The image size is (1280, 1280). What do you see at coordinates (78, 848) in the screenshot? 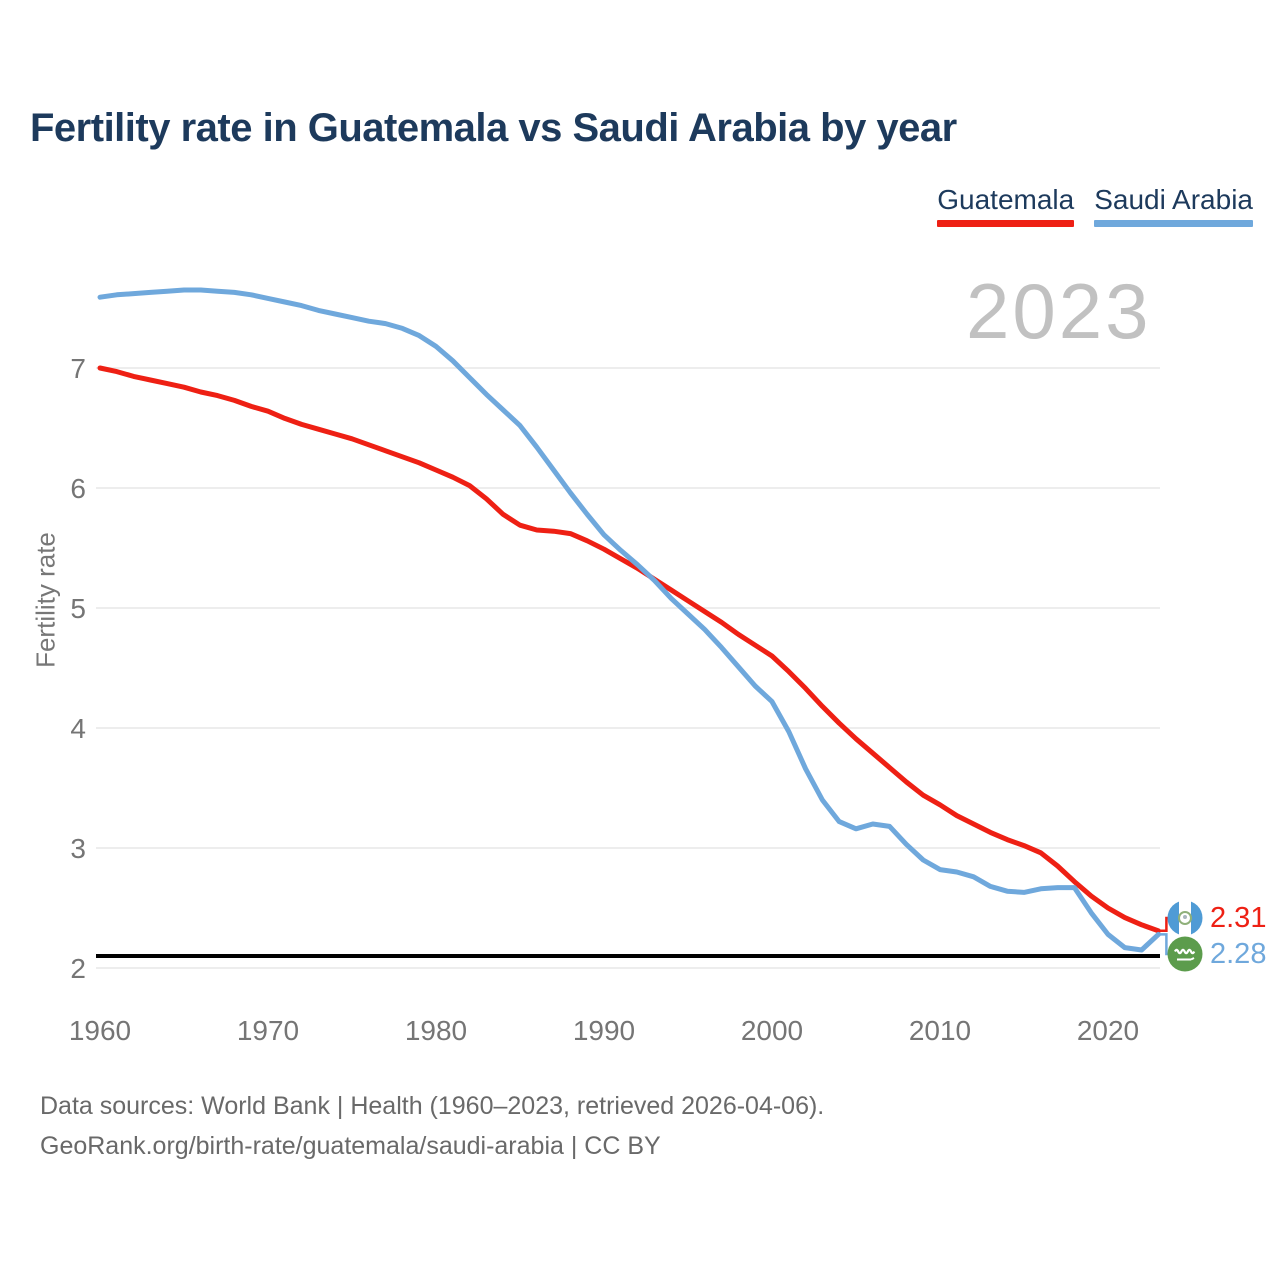
I see `y-tick-label: 3` at bounding box center [78, 848].